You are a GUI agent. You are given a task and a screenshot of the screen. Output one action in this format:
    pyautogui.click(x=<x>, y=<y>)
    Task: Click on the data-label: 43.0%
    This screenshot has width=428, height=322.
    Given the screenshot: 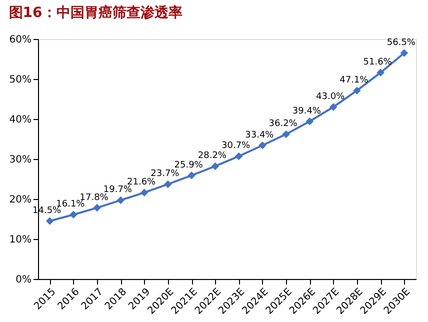 What is the action you would take?
    pyautogui.click(x=331, y=97)
    